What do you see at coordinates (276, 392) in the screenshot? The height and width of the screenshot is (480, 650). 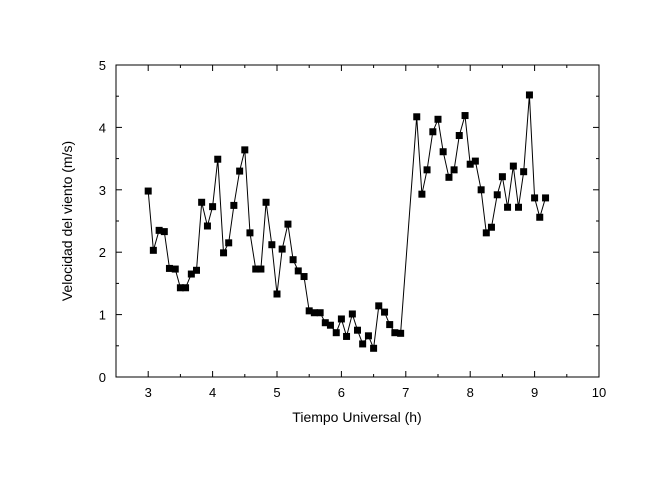 I see `x-tick-label: 5` at bounding box center [276, 392].